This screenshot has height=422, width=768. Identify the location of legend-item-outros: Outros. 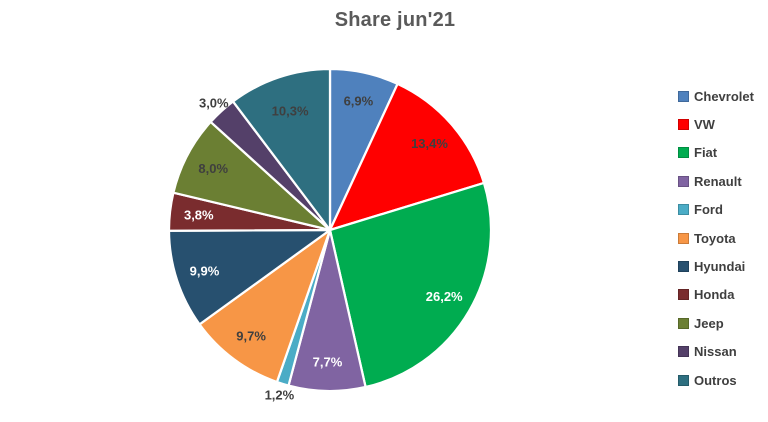
(716, 380).